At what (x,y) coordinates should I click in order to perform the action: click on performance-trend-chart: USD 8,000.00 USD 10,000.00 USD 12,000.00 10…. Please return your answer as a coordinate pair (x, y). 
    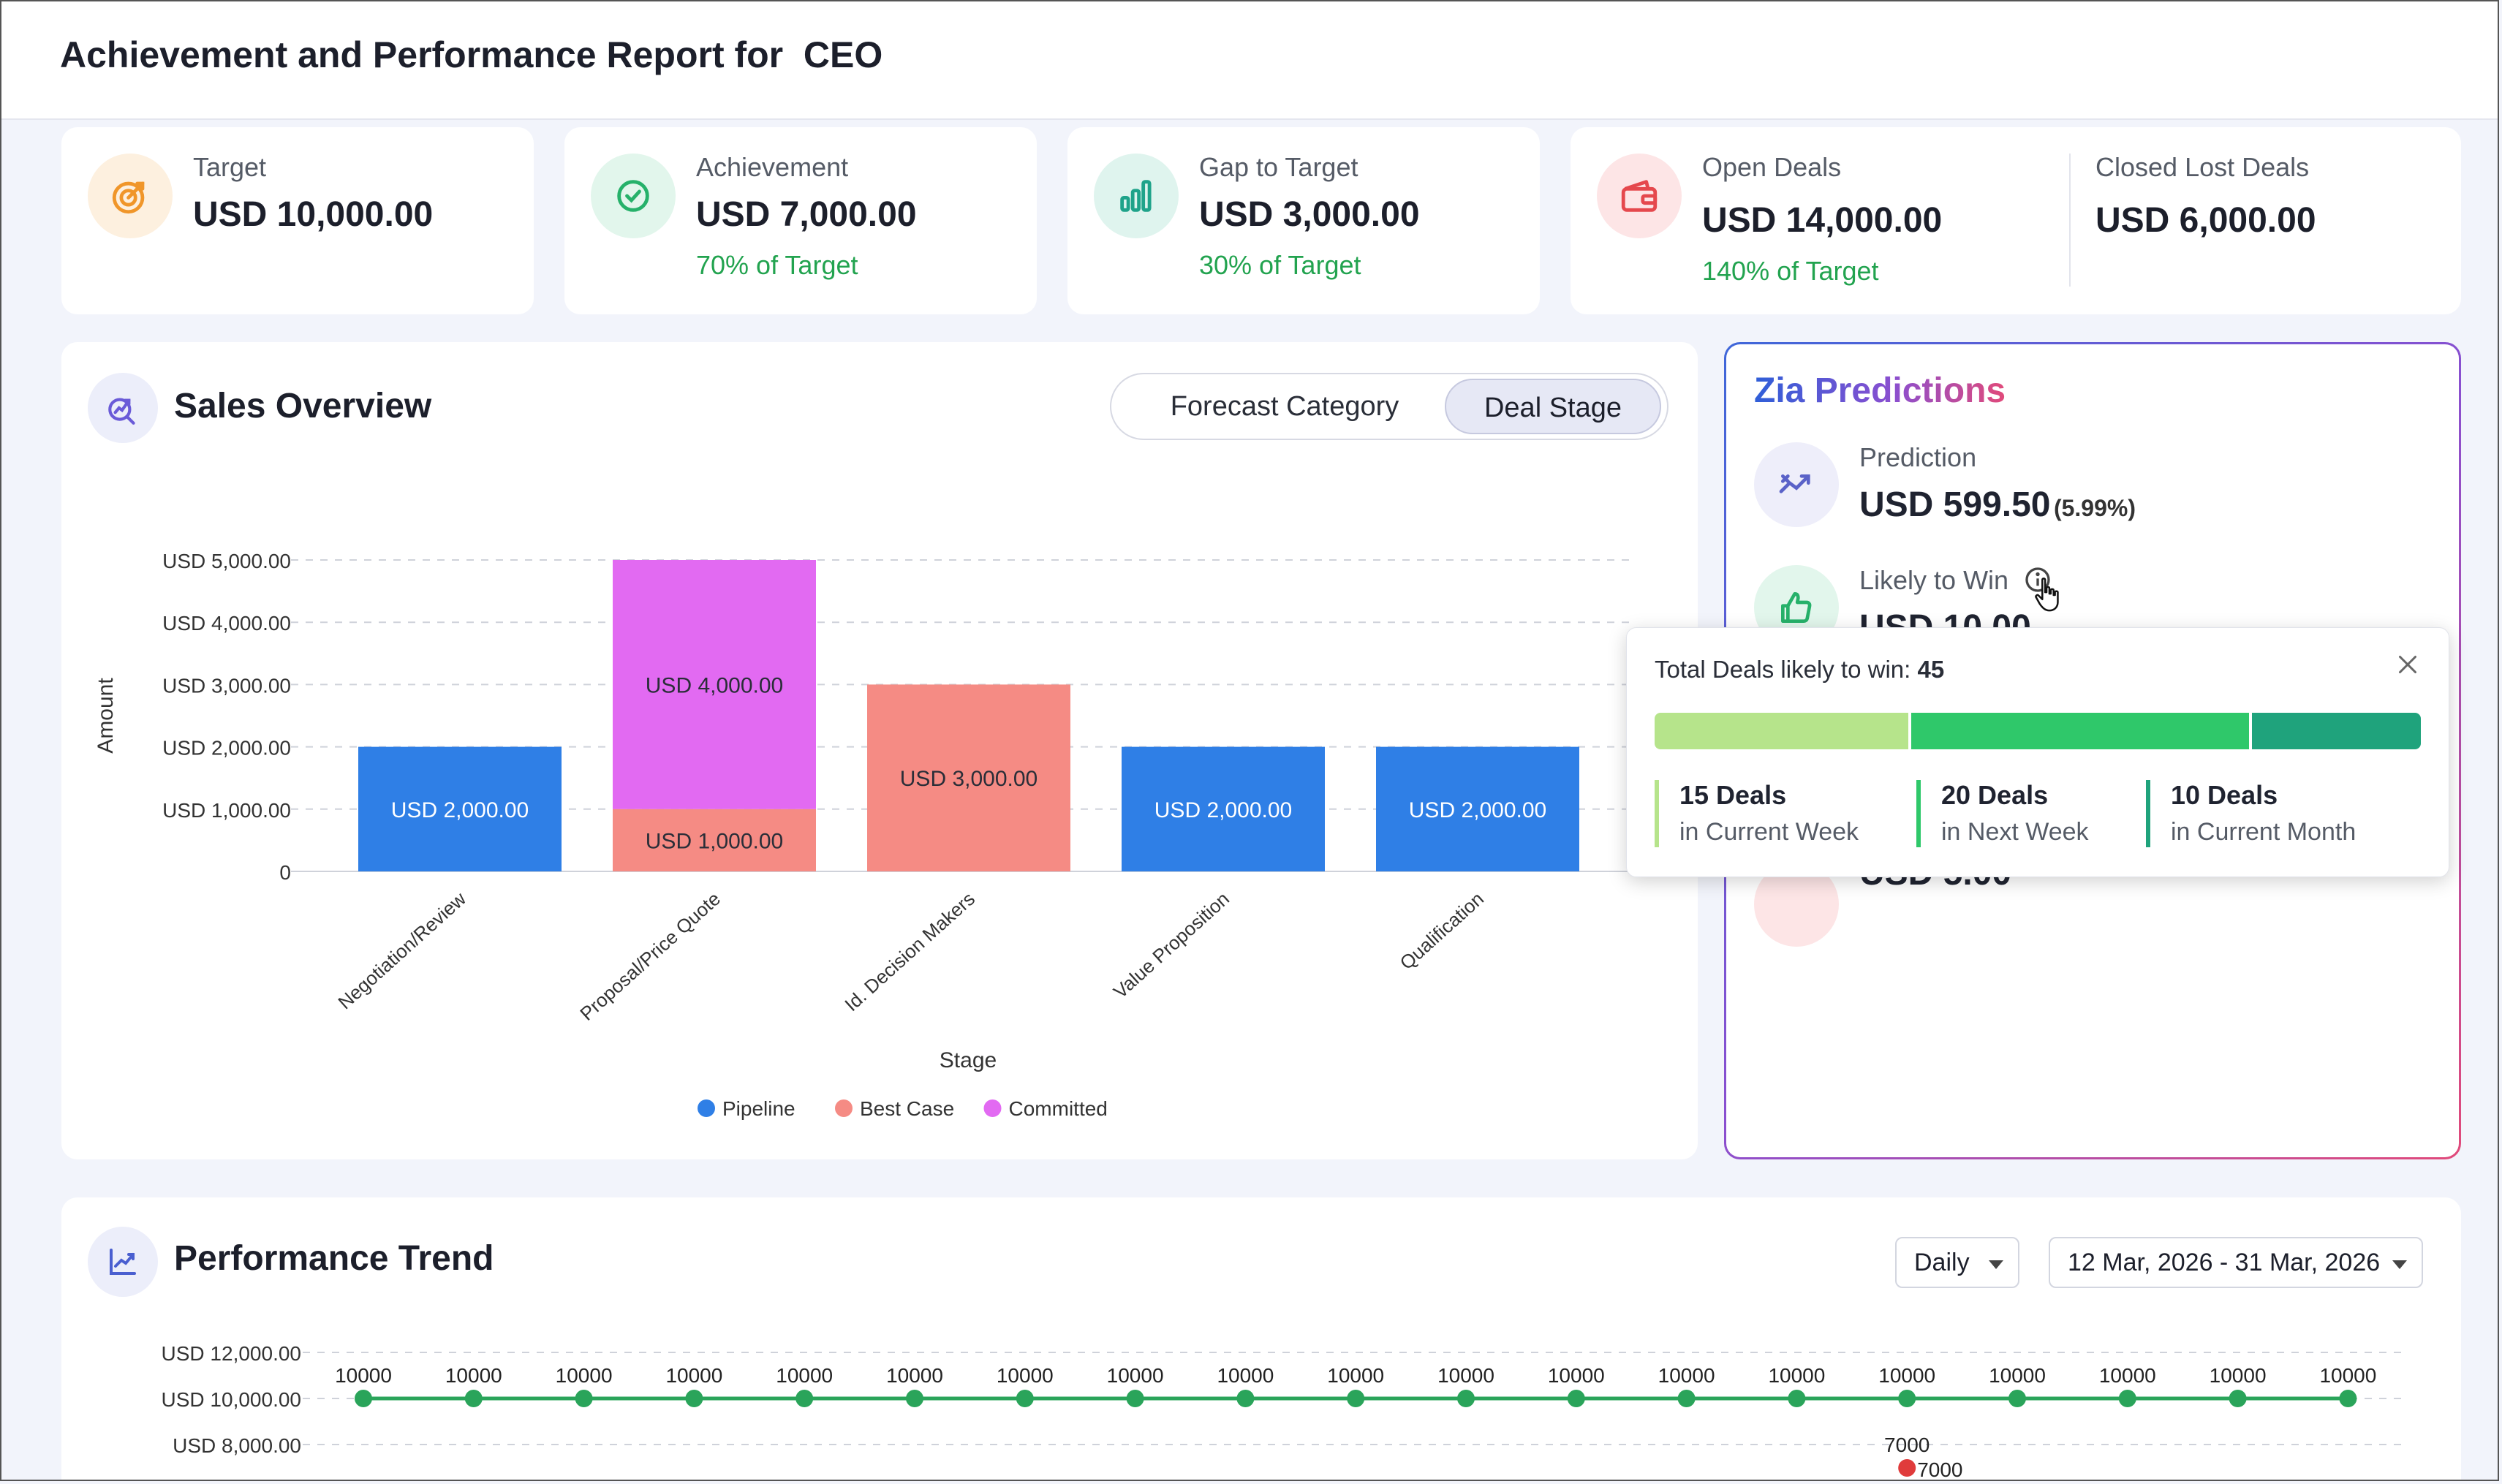
    Looking at the image, I should click on (1281, 1411).